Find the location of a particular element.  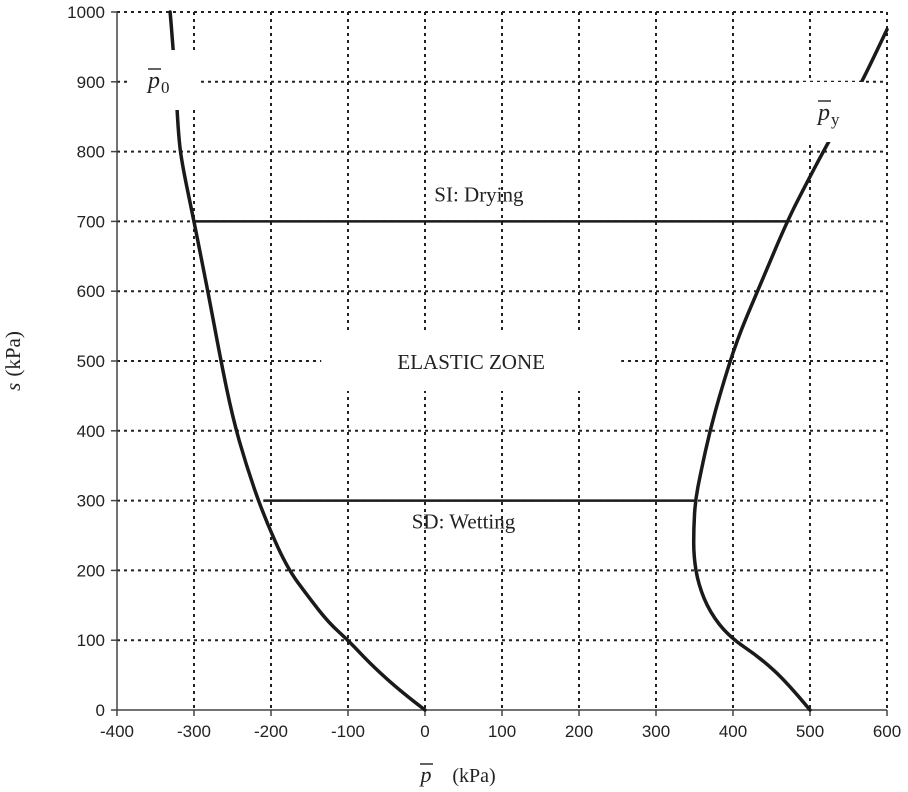

x-tick-label: 0 is located at coordinates (424, 731).